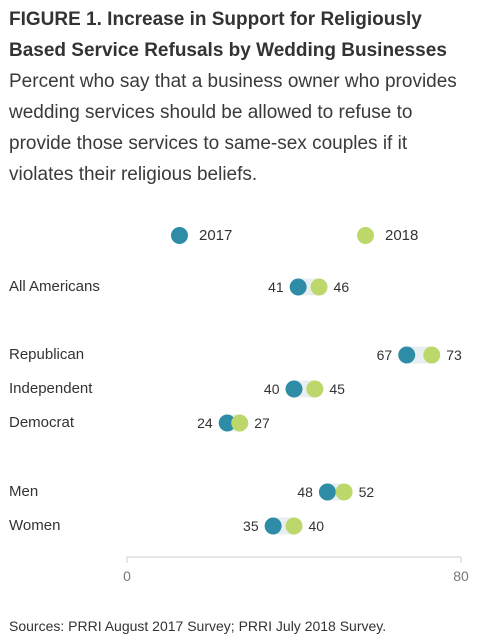  I want to click on dot-2017-independent, so click(294, 389).